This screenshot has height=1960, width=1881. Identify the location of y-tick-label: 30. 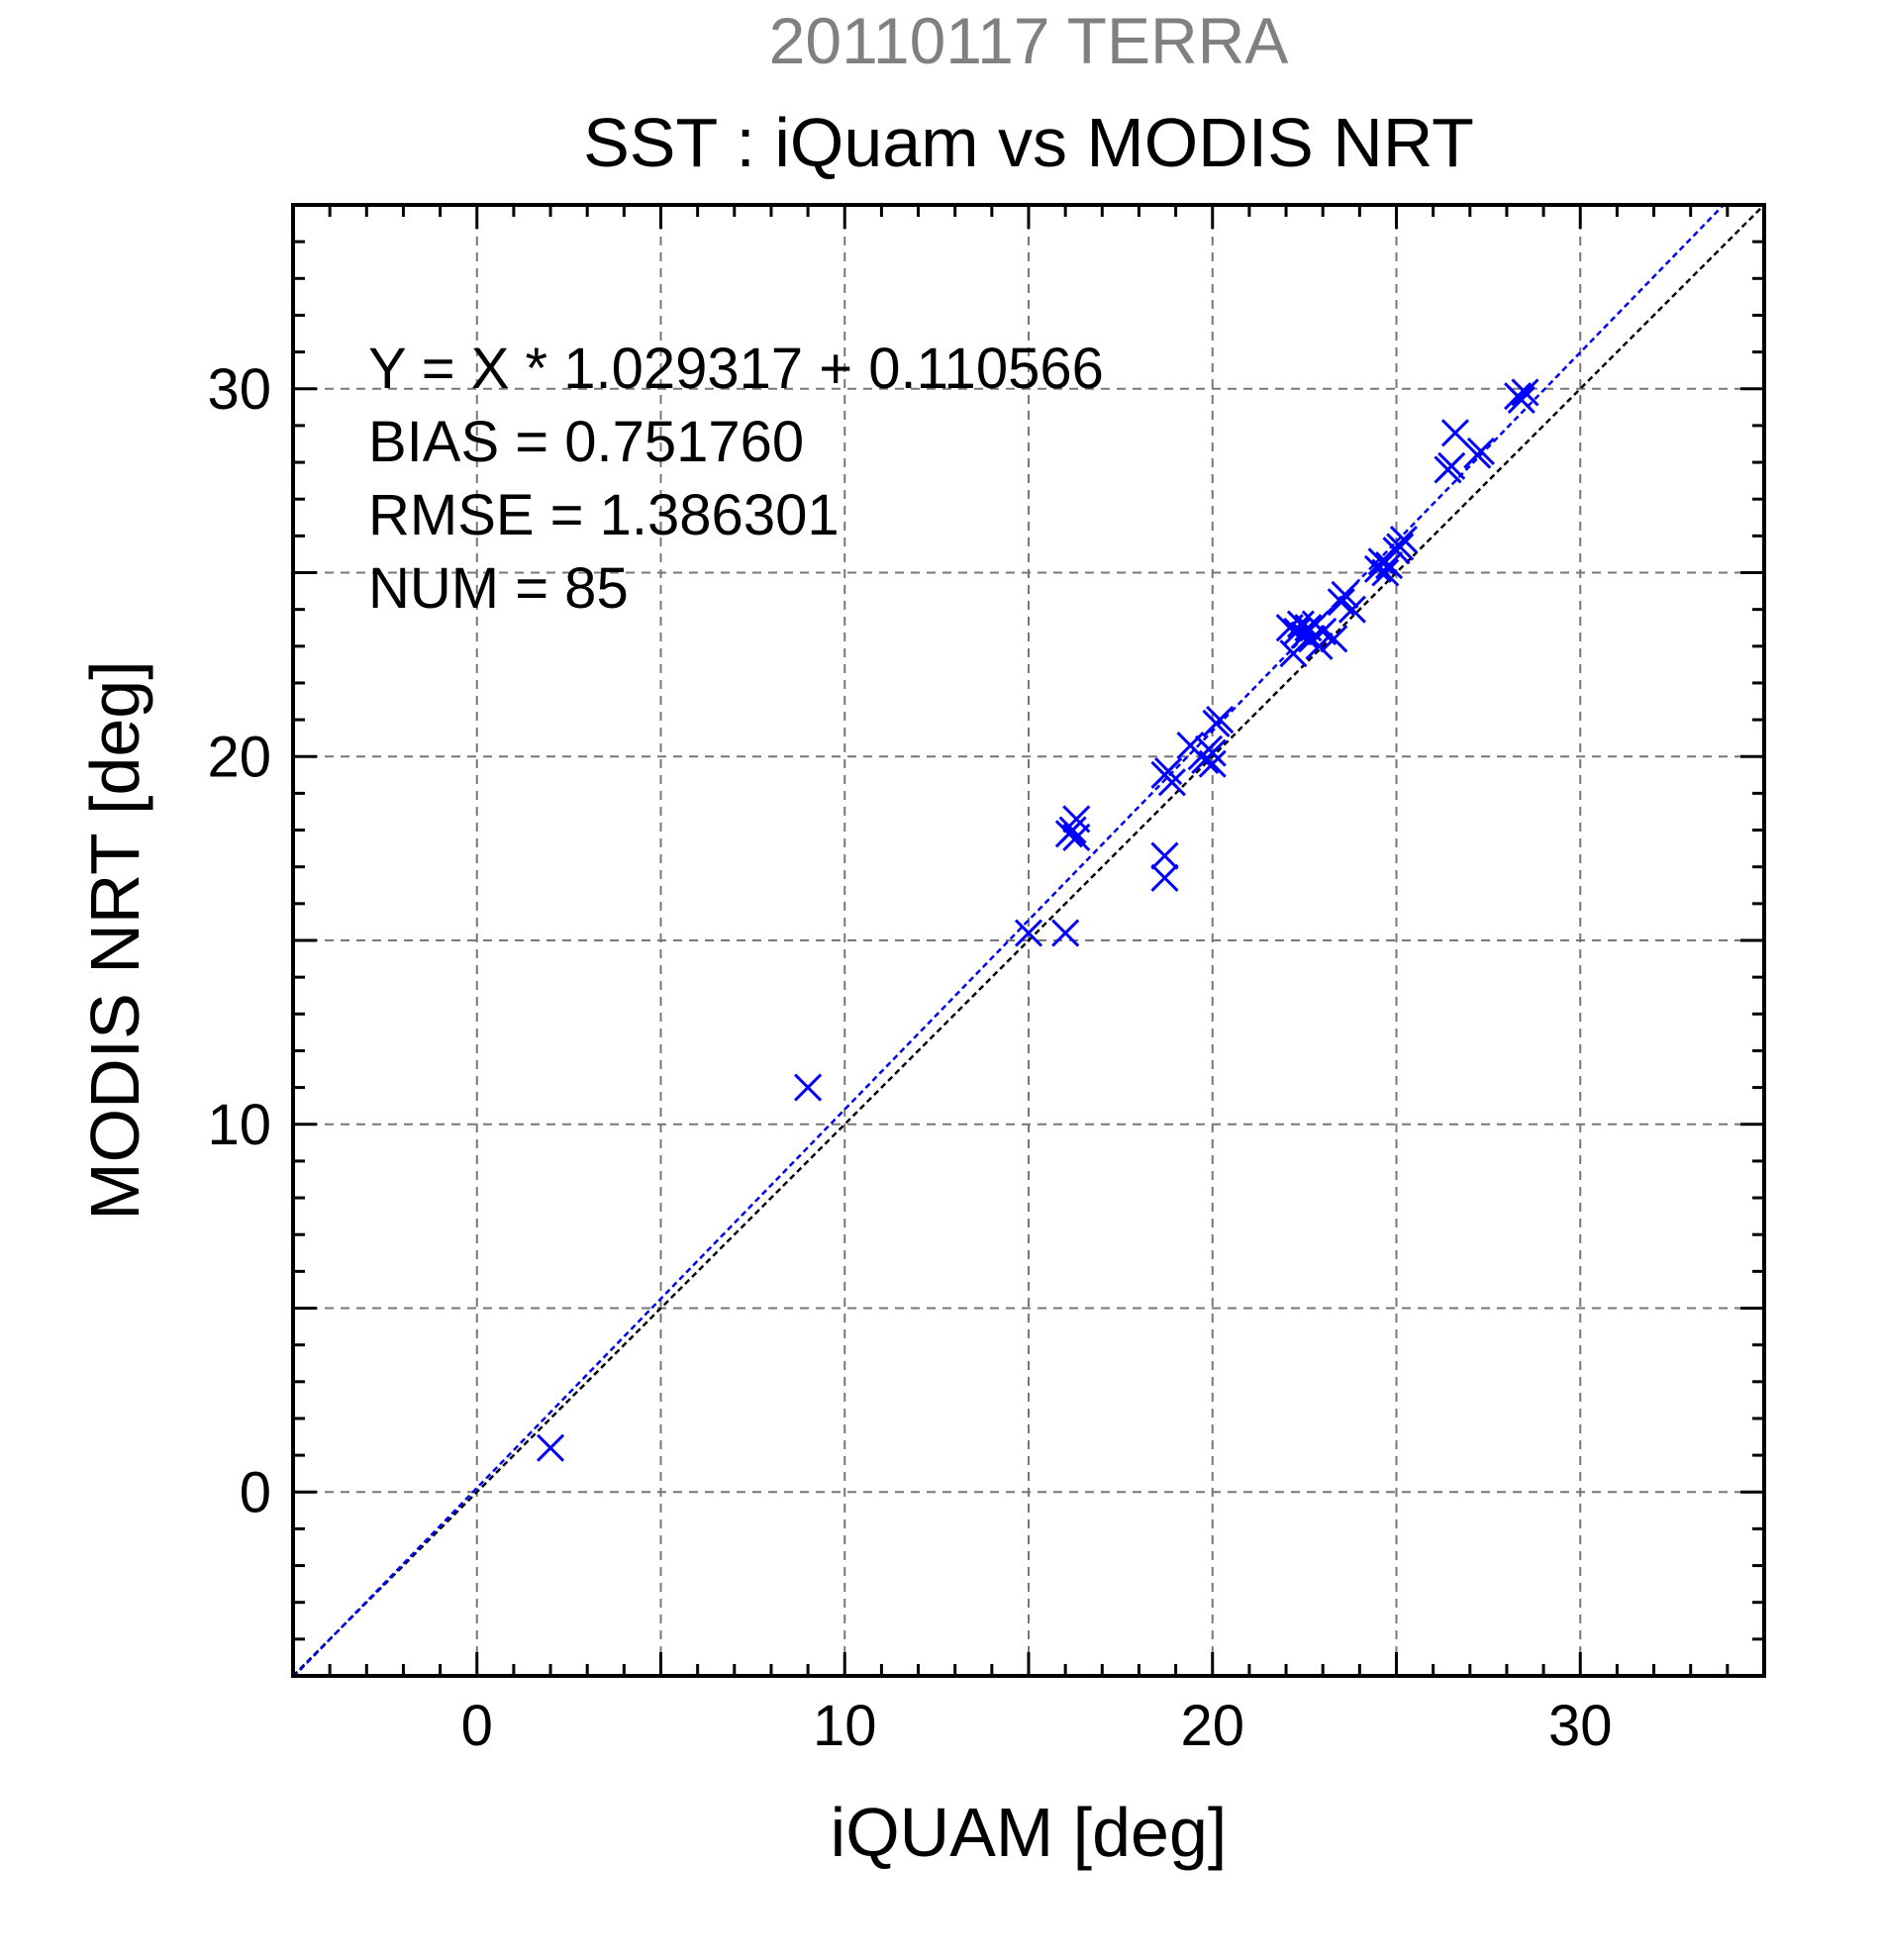
(239, 389).